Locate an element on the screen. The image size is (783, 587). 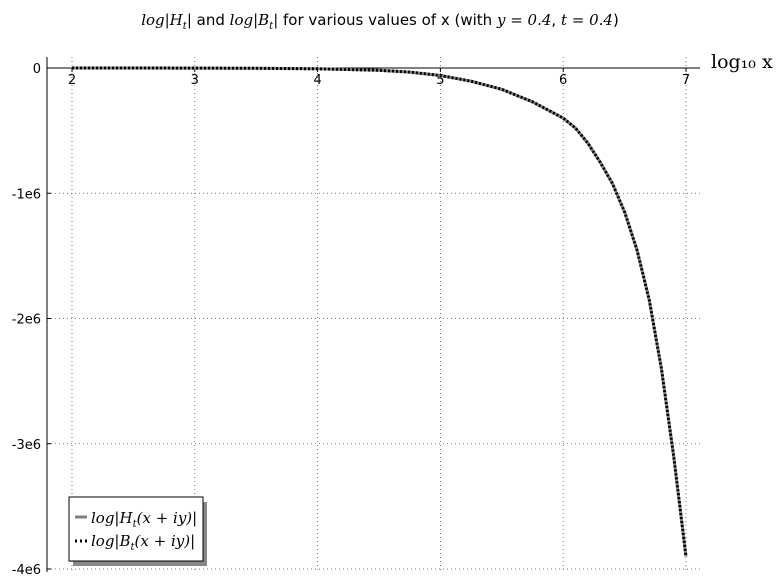
x-axis-label: log₁₀ x is located at coordinates (742, 62).